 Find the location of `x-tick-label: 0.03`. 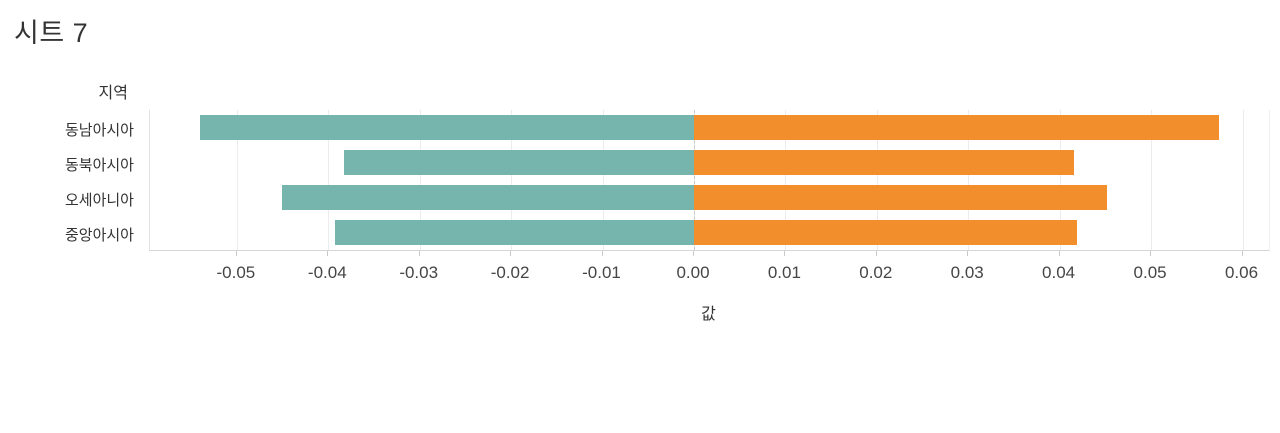

x-tick-label: 0.03 is located at coordinates (967, 272).